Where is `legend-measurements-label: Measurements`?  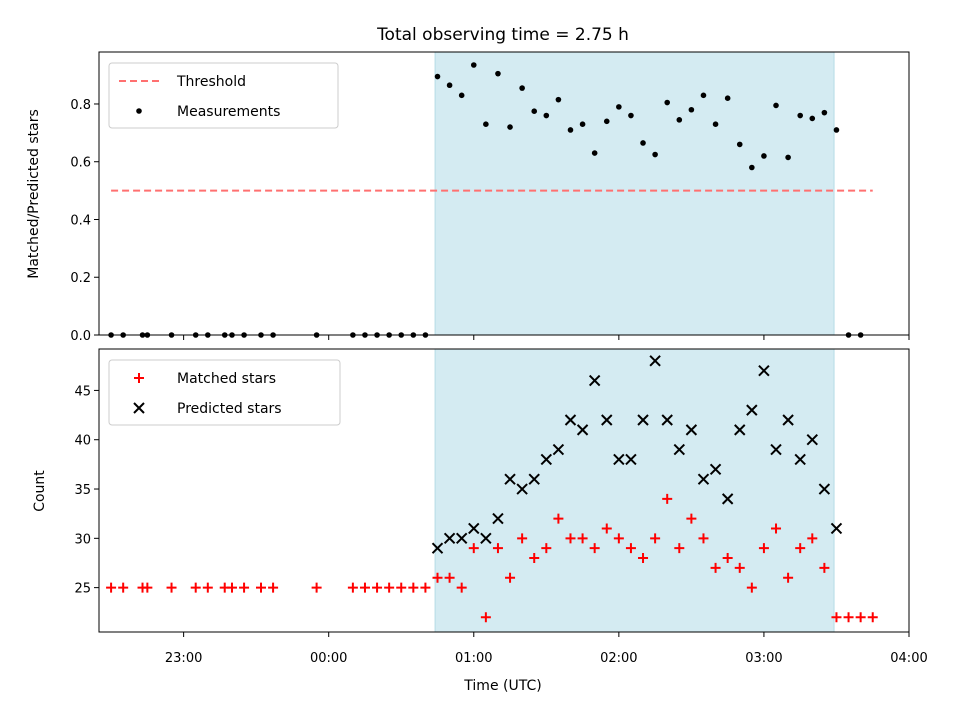
legend-measurements-label: Measurements is located at coordinates (228, 112).